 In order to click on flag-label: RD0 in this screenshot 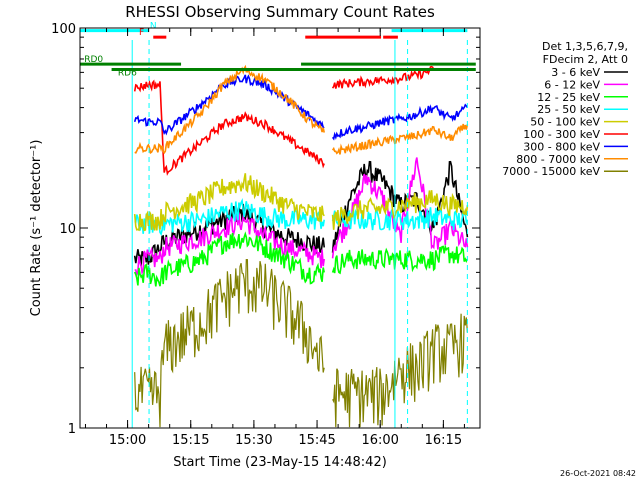, I will do `click(93, 60)`.